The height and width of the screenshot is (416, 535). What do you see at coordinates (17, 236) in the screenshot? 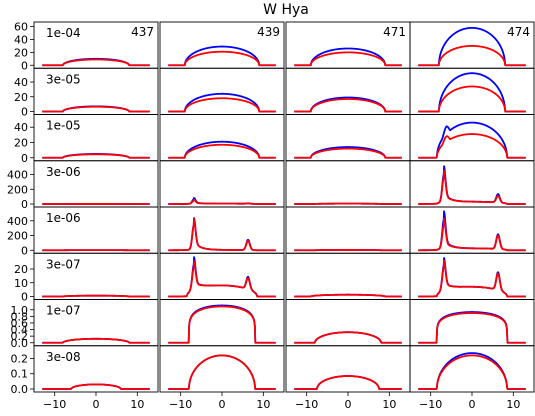
I see `y-tick-label: 200` at bounding box center [17, 236].